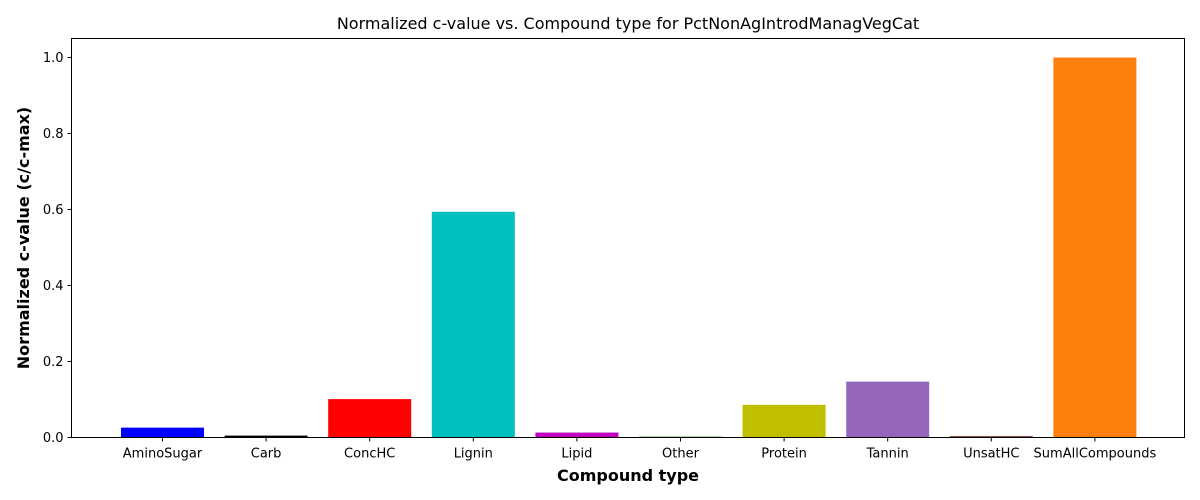 This screenshot has height=500, width=1200. I want to click on x-tick-label: Protein, so click(784, 454).